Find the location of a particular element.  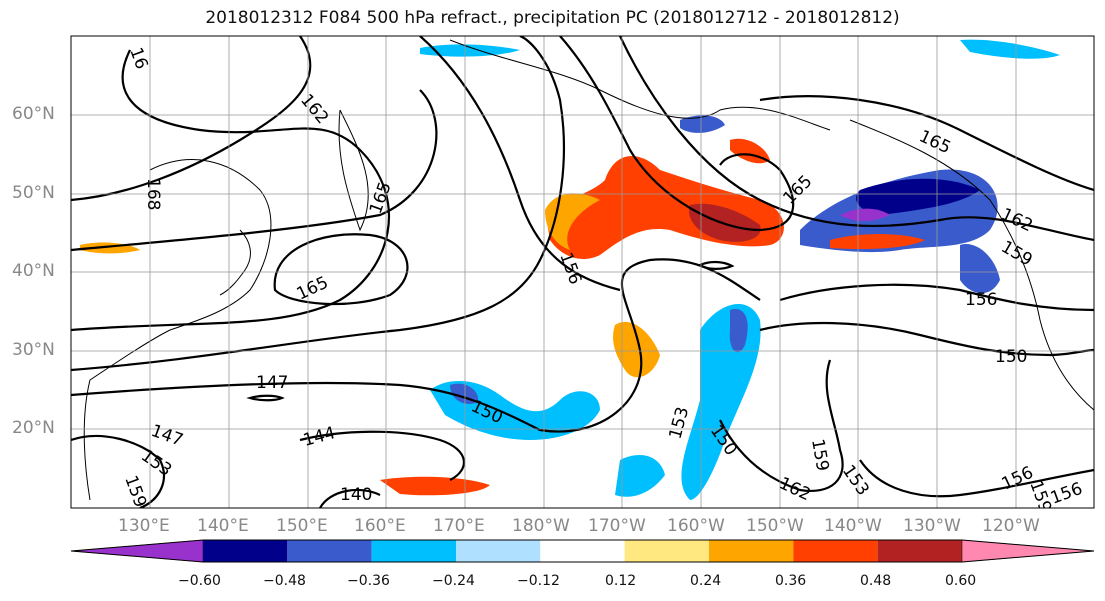

lat-label: 60°N is located at coordinates (33, 114).